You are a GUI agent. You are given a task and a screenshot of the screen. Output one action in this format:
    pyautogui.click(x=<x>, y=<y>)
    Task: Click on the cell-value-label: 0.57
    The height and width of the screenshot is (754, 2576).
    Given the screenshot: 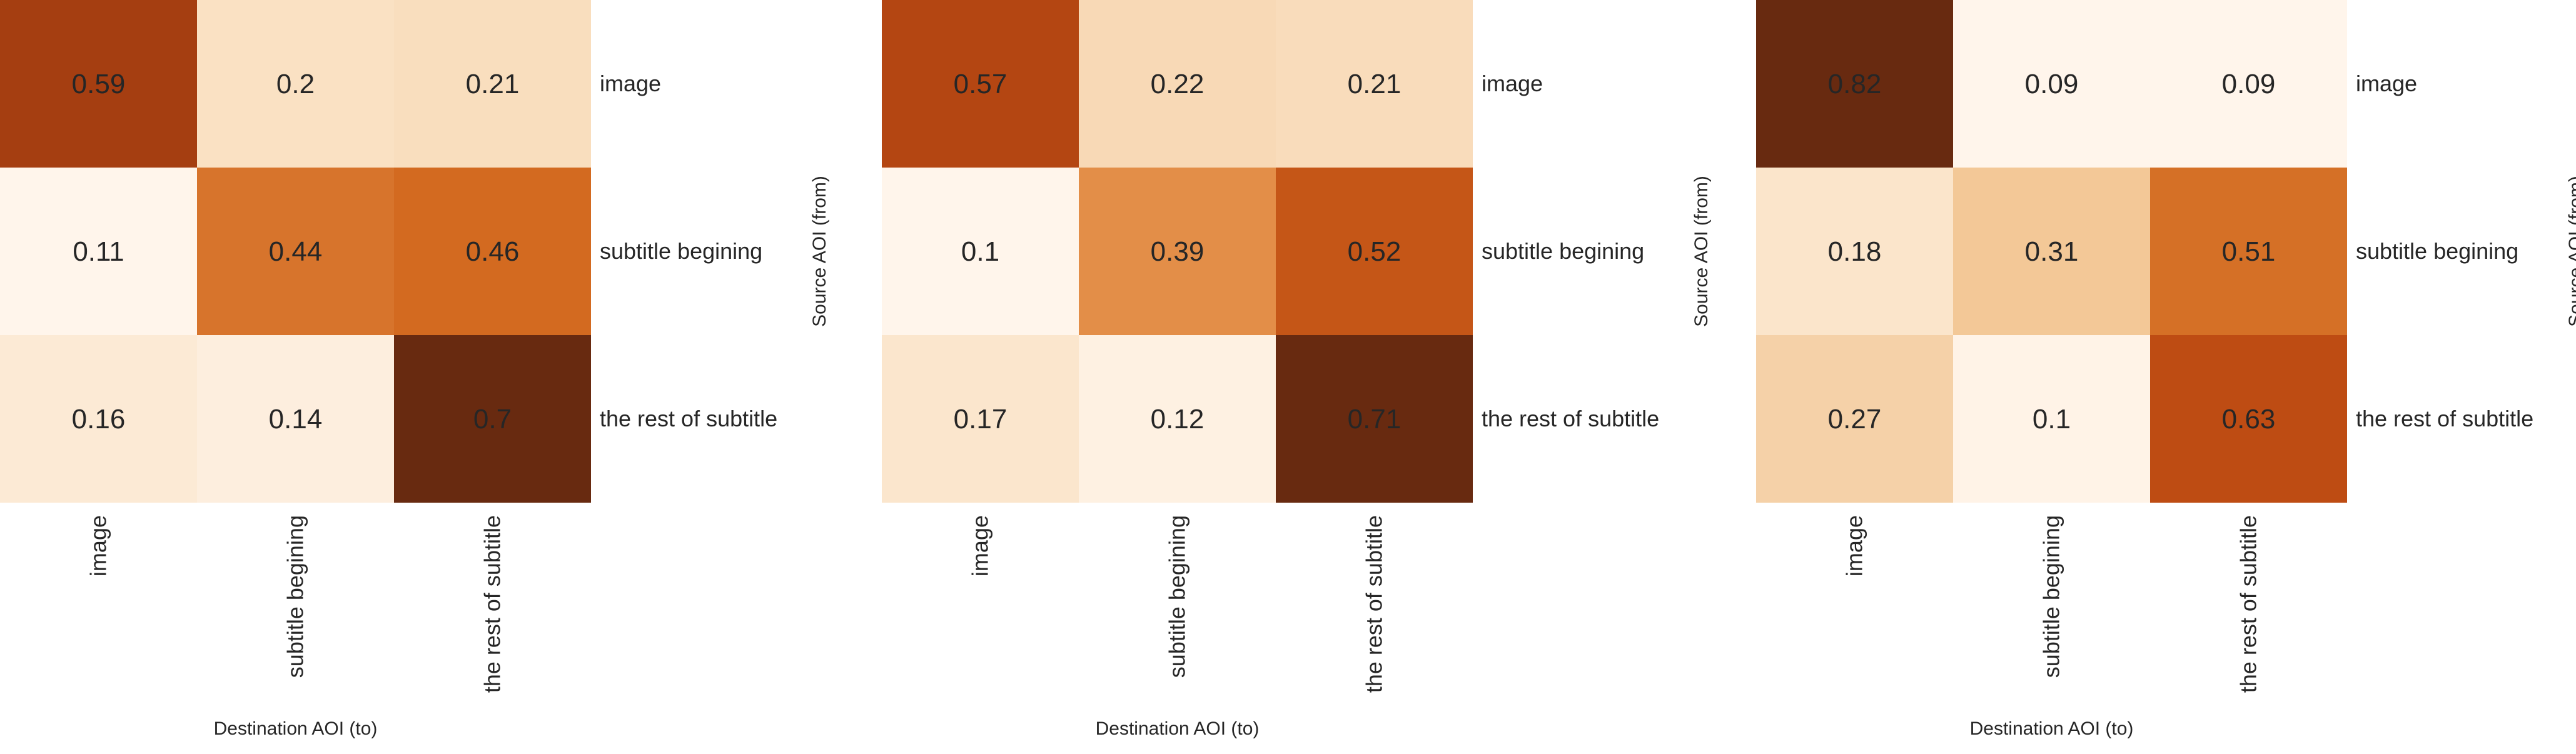 What is the action you would take?
    pyautogui.click(x=981, y=84)
    